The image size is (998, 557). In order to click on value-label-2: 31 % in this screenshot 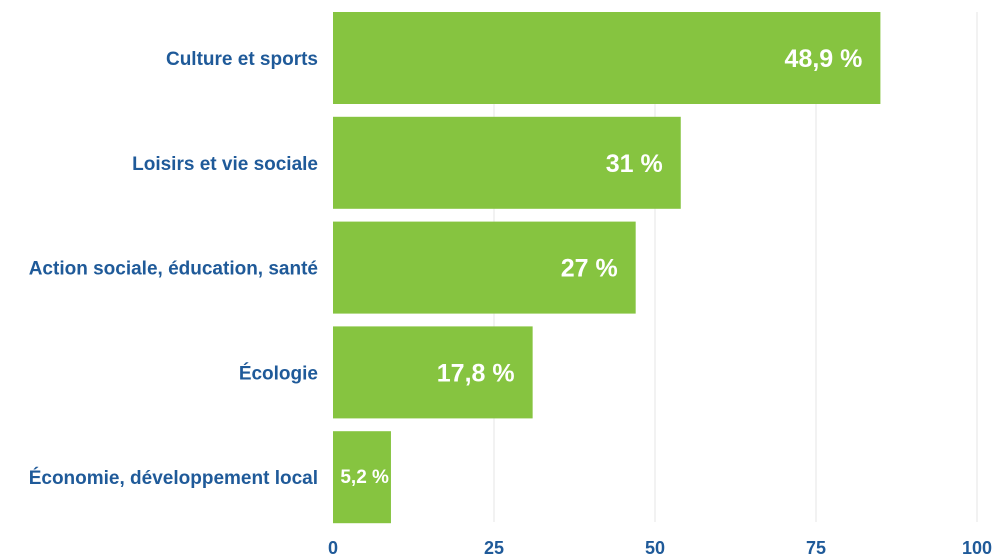, I will do `click(634, 164)`.